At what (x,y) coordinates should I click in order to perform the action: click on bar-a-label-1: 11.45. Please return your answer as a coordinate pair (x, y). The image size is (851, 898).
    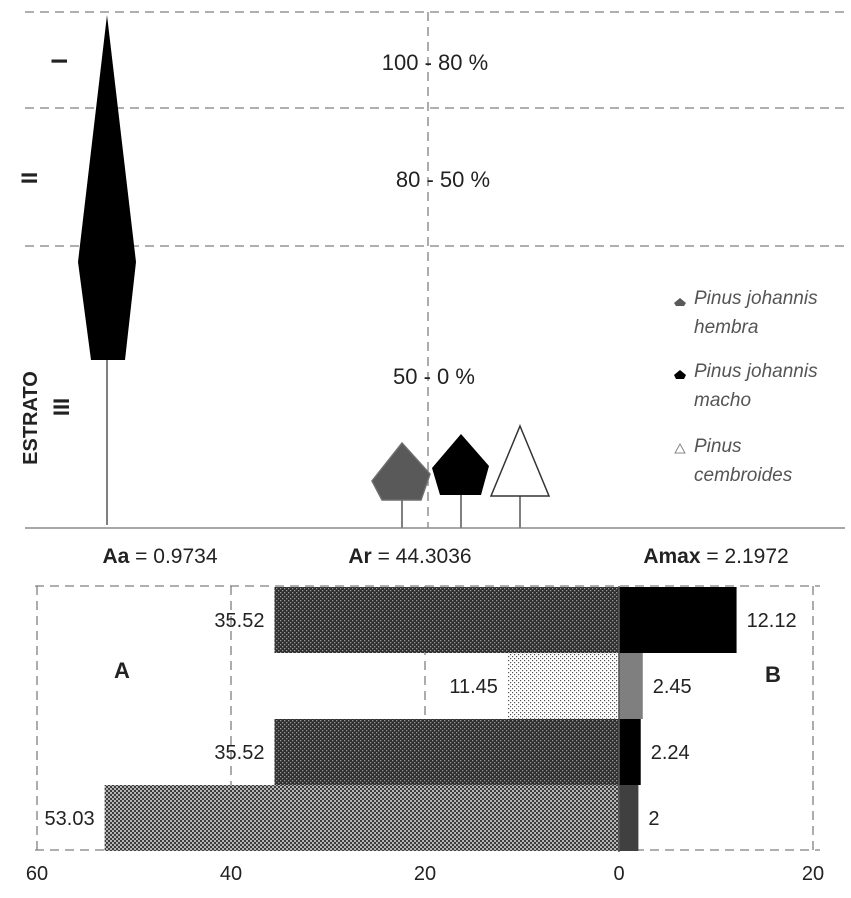
    Looking at the image, I should click on (473, 687).